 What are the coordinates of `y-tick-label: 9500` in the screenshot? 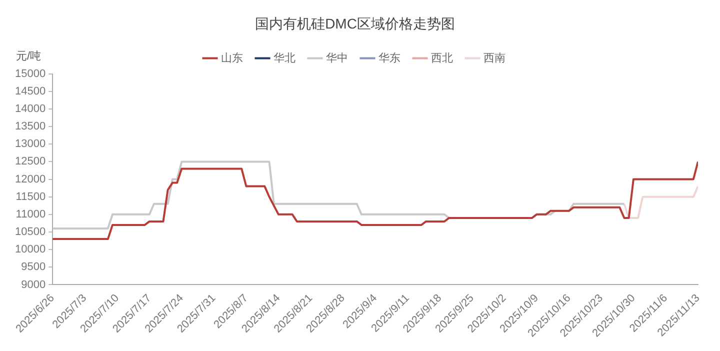 It's located at (33, 267).